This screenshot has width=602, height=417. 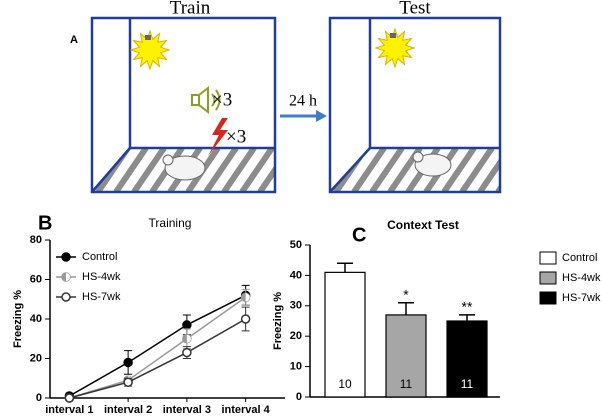 I want to click on count-label: 10, so click(x=345, y=384).